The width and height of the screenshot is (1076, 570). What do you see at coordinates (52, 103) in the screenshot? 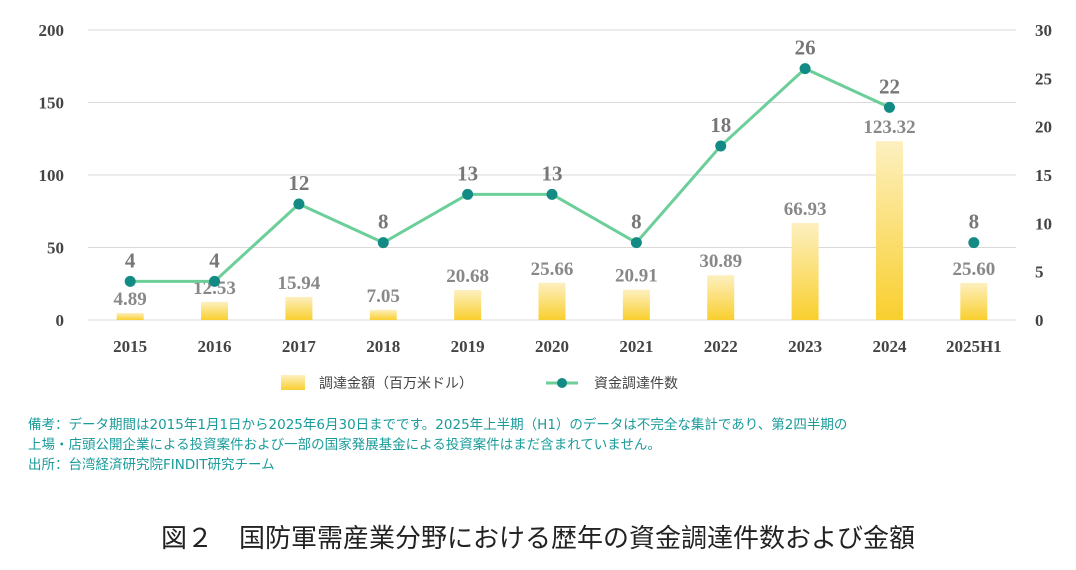
I see `left-tick-label: 150` at bounding box center [52, 103].